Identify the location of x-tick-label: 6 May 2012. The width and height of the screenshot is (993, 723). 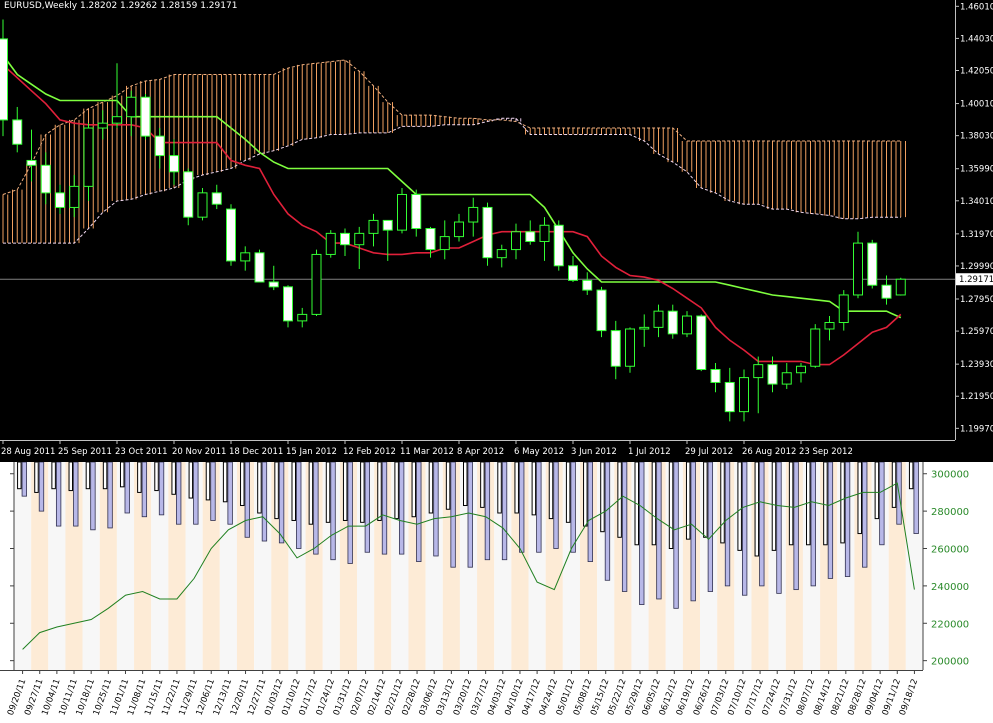
(539, 452).